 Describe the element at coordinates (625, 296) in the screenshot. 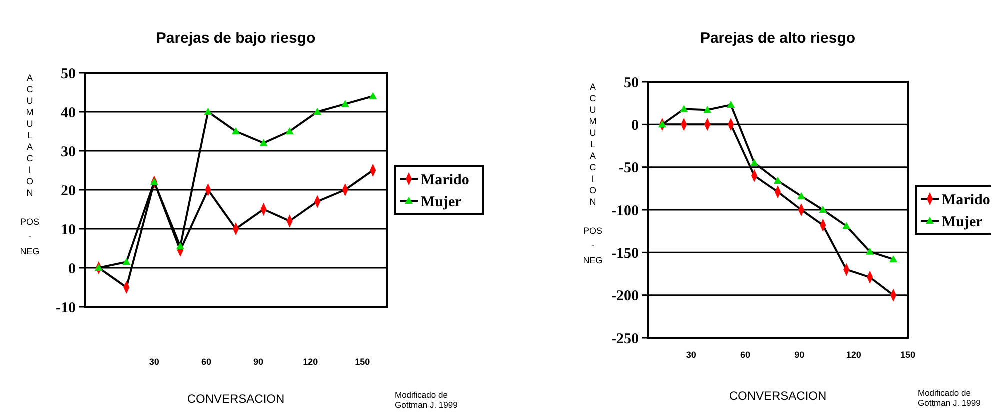

I see `y-tick-label: -200` at that location.